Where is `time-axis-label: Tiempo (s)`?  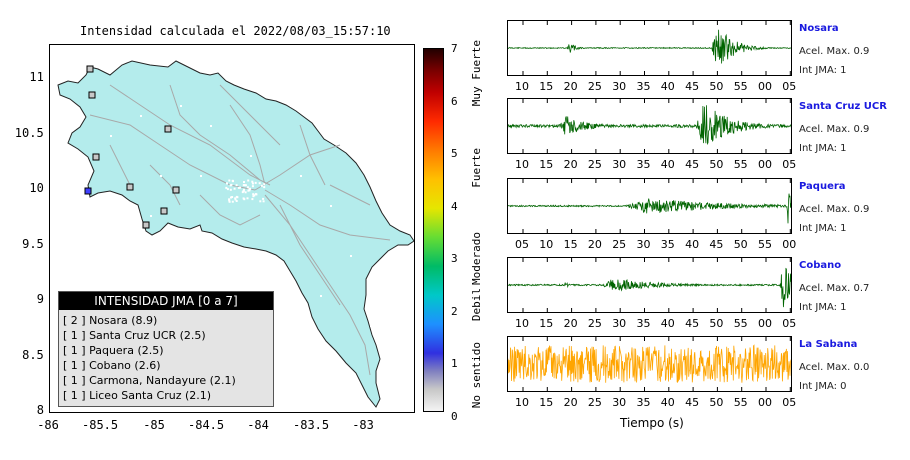
time-axis-label: Tiempo (s) is located at coordinates (652, 423).